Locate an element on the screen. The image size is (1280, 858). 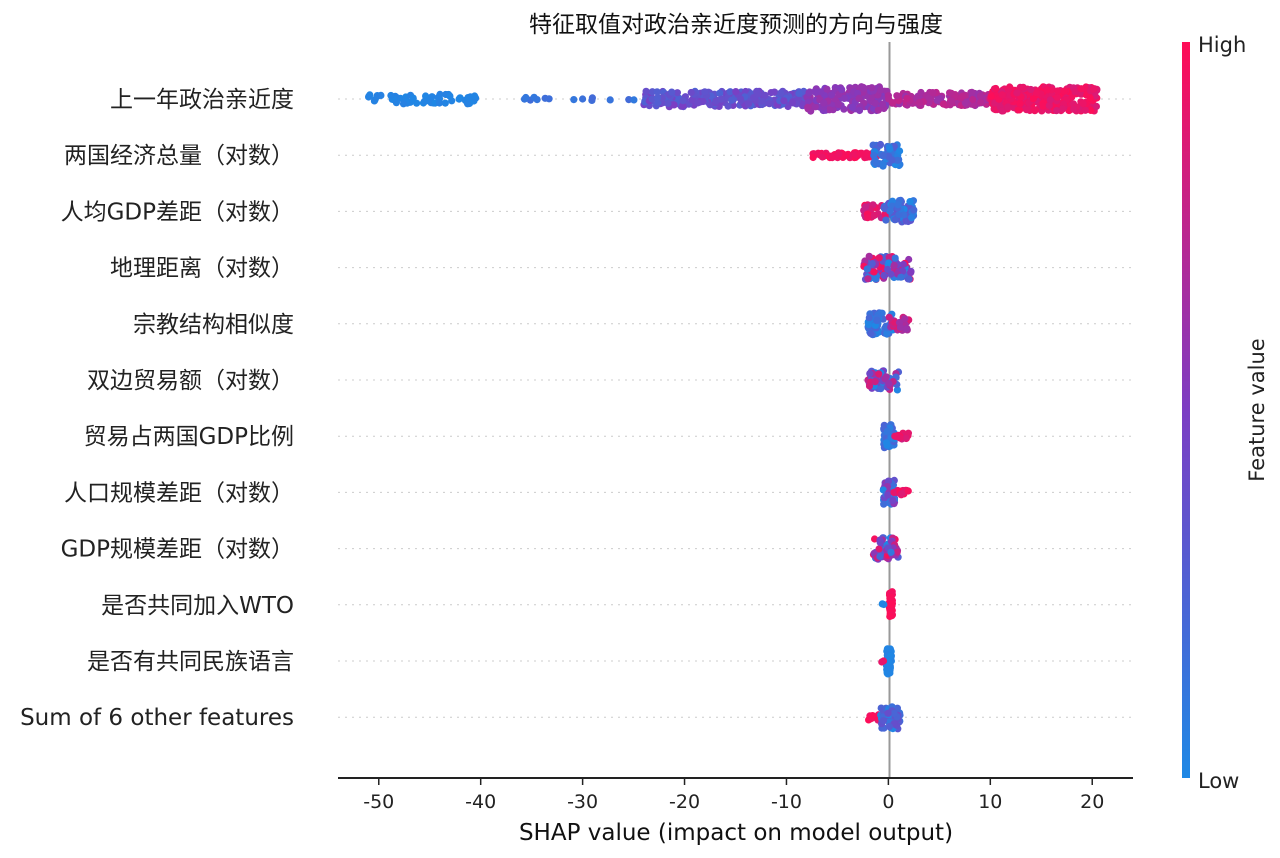
x-tick-label: 20 is located at coordinates (1092, 802).